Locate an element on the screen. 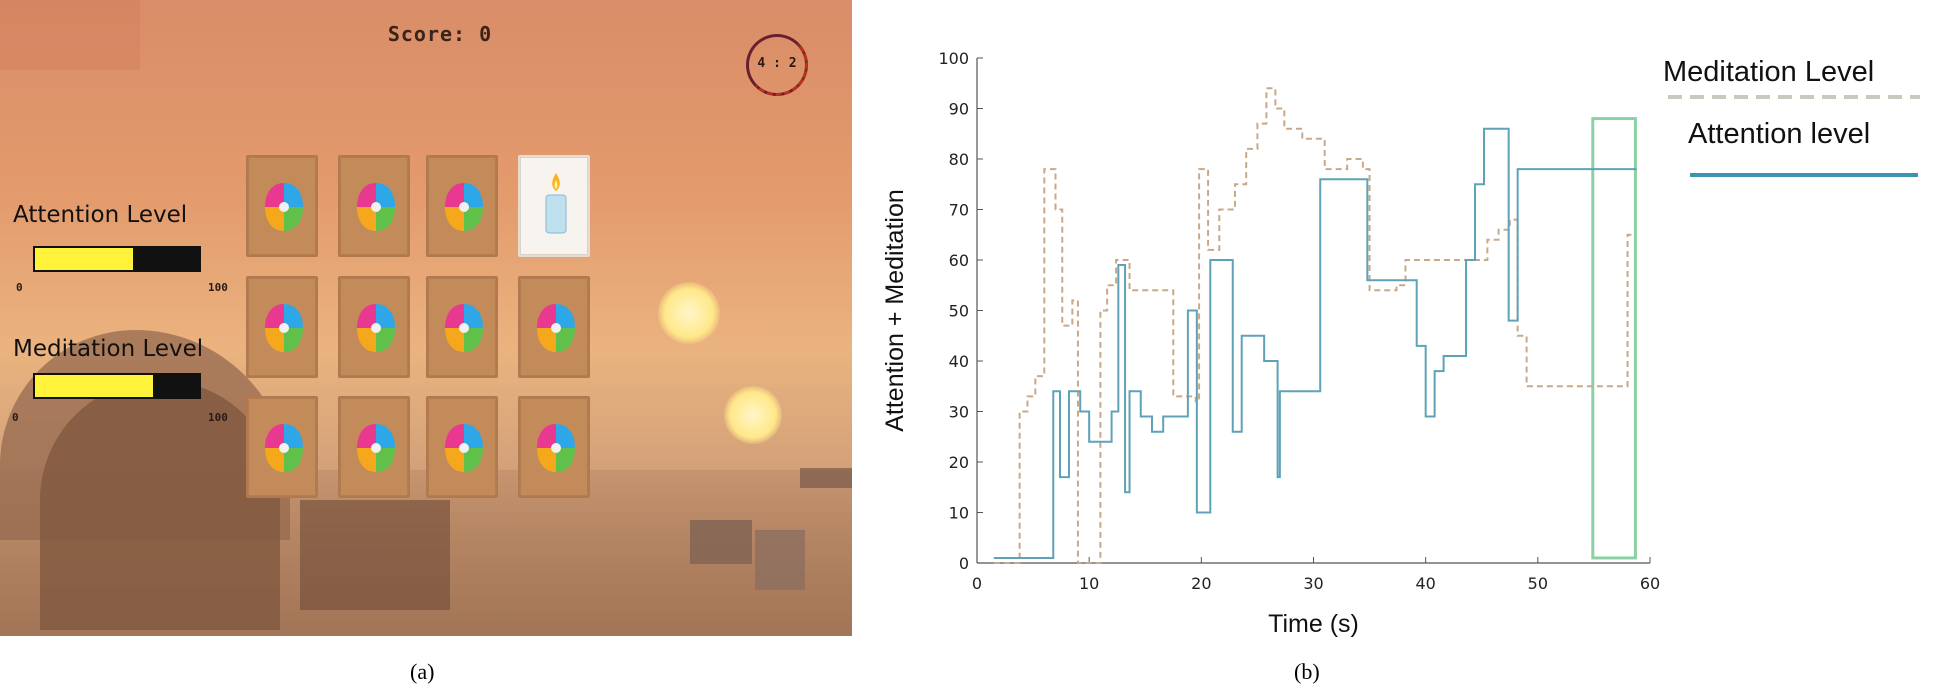 This screenshot has height=699, width=1938. y-tick-label: 30 is located at coordinates (959, 412).